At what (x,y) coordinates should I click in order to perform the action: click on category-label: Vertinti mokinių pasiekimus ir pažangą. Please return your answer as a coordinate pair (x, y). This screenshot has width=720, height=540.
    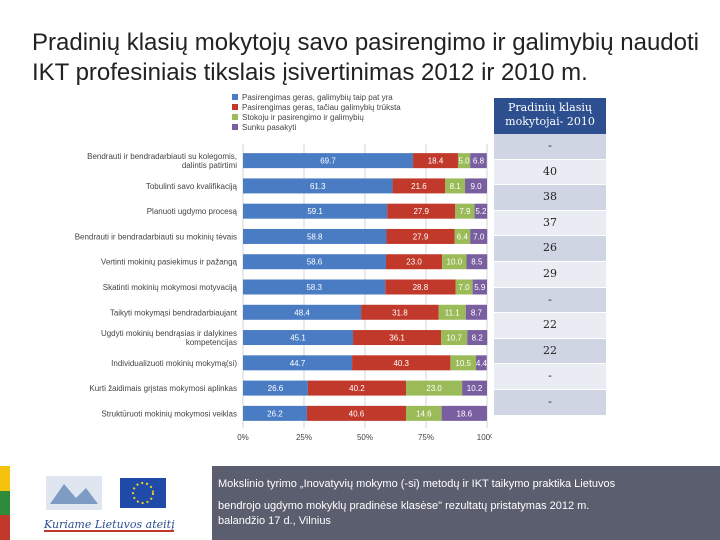
    Looking at the image, I should click on (169, 262).